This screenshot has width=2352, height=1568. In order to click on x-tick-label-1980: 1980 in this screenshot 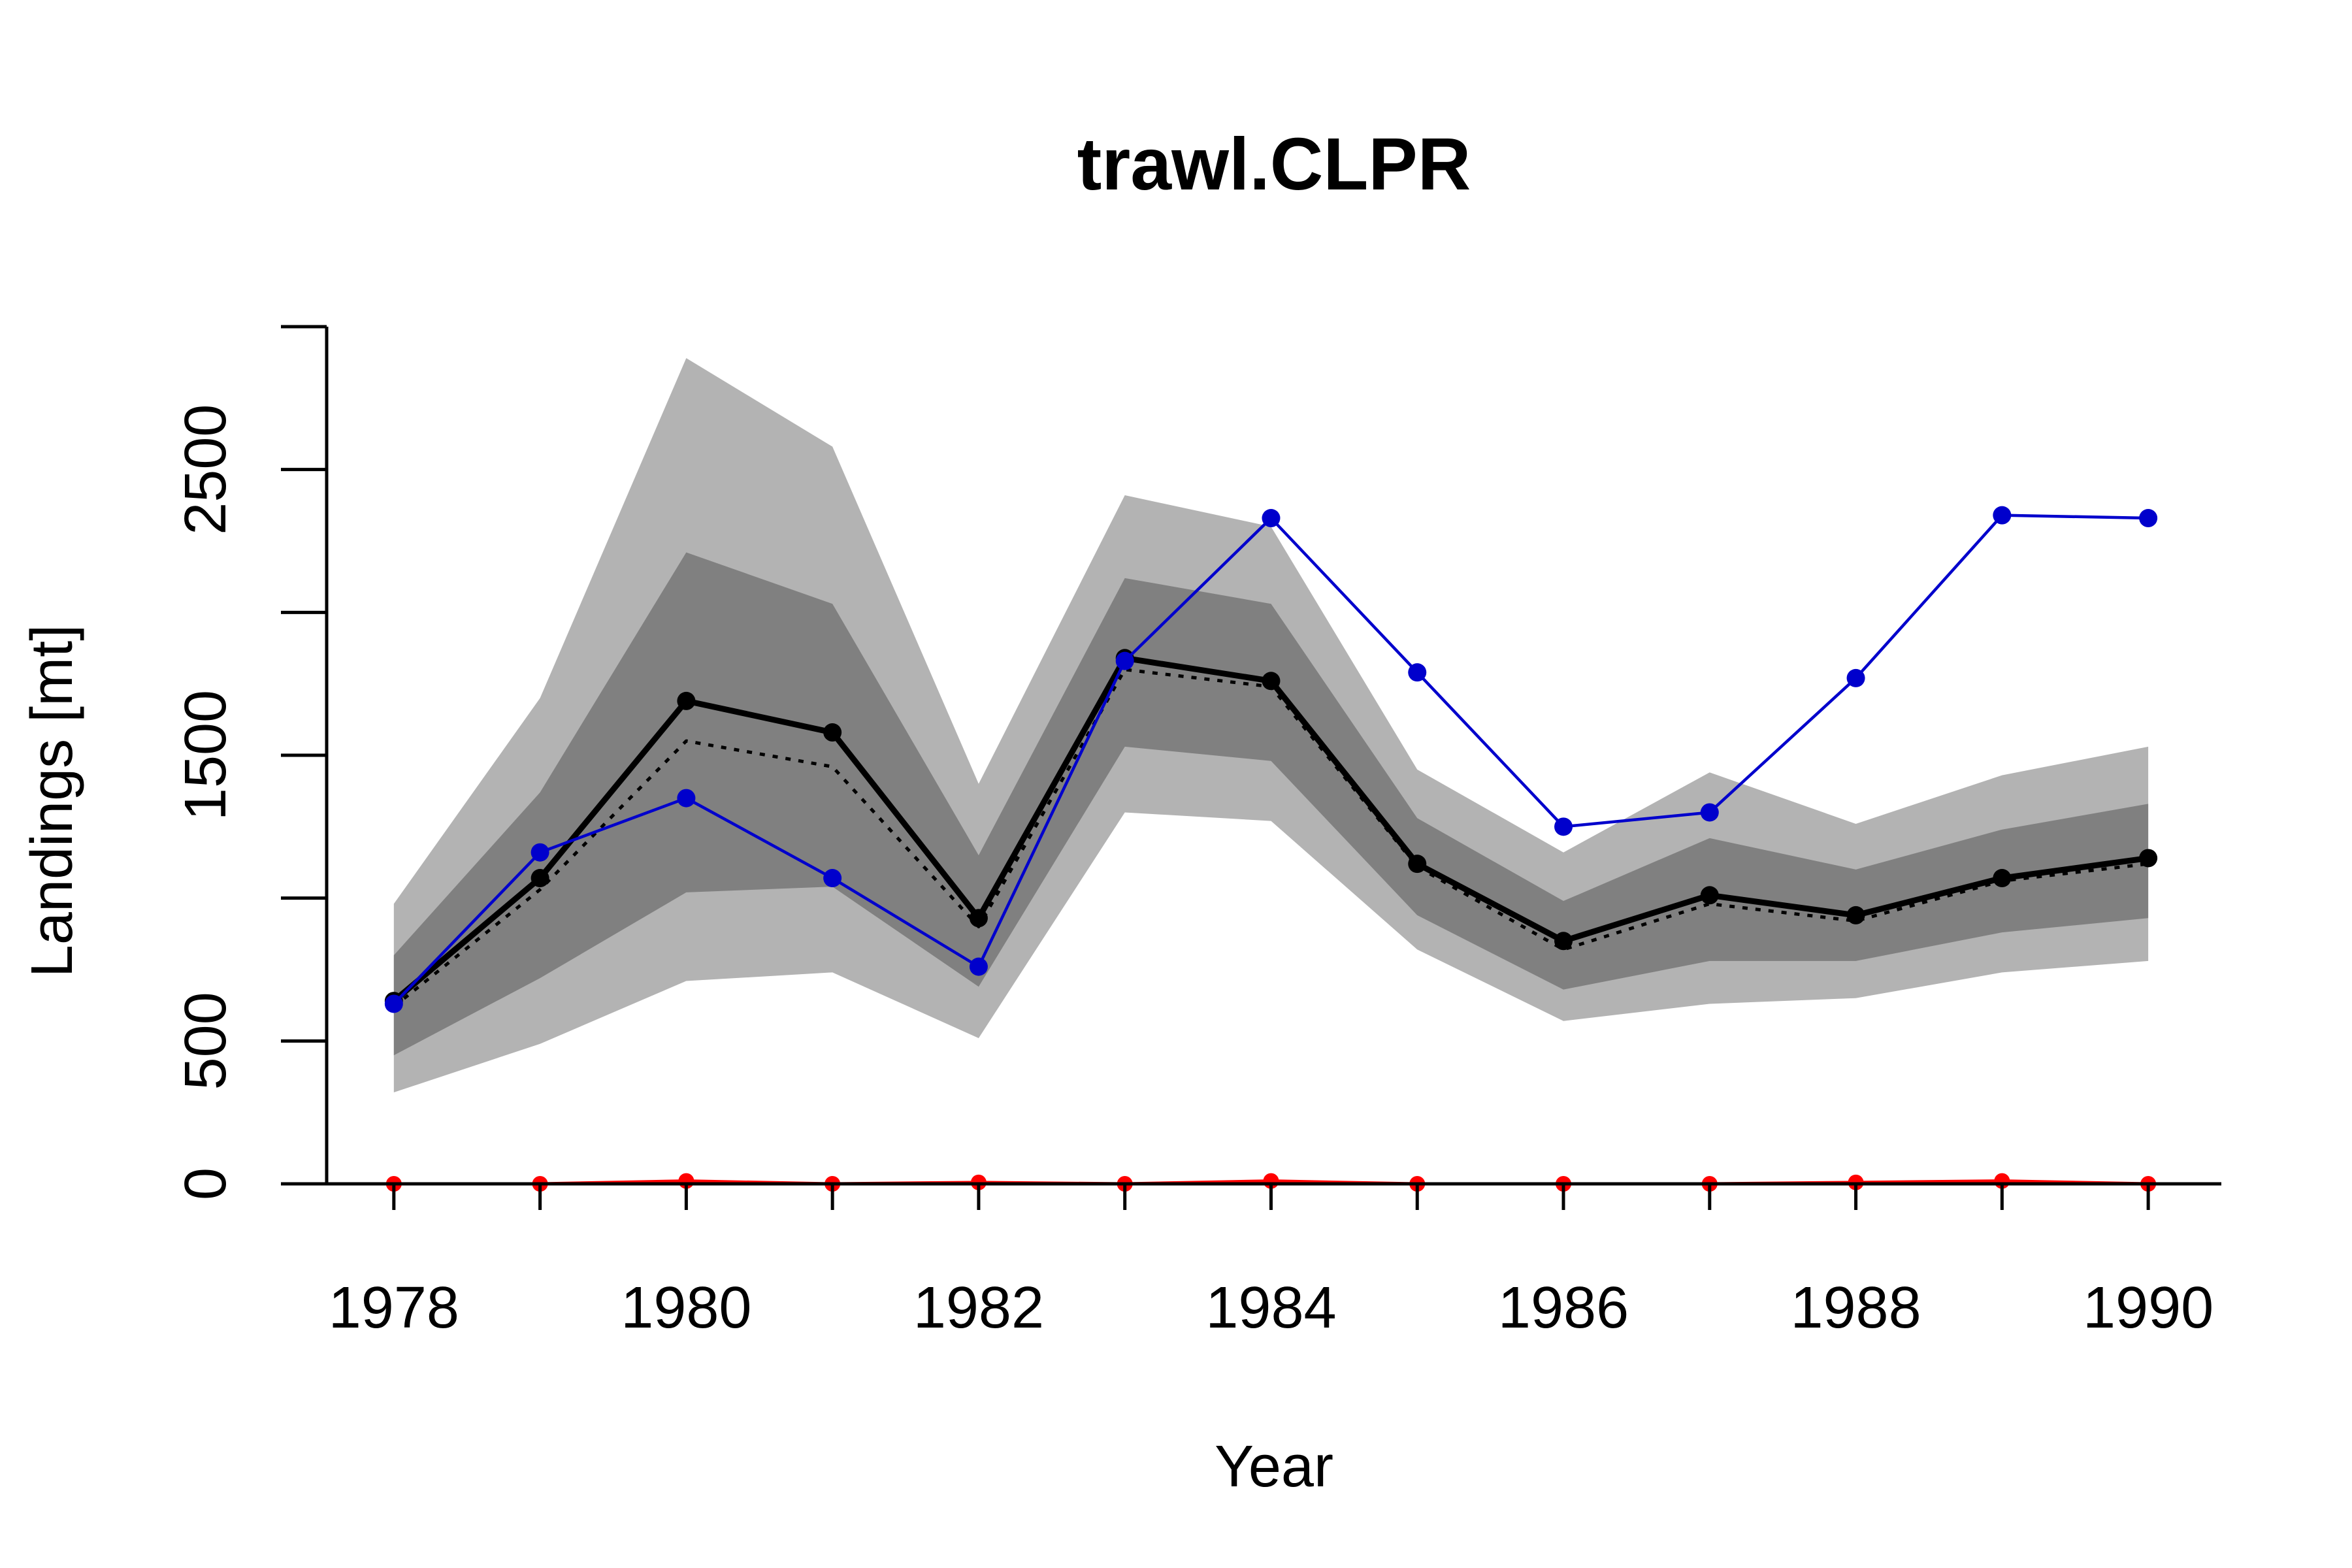, I will do `click(686, 1308)`.